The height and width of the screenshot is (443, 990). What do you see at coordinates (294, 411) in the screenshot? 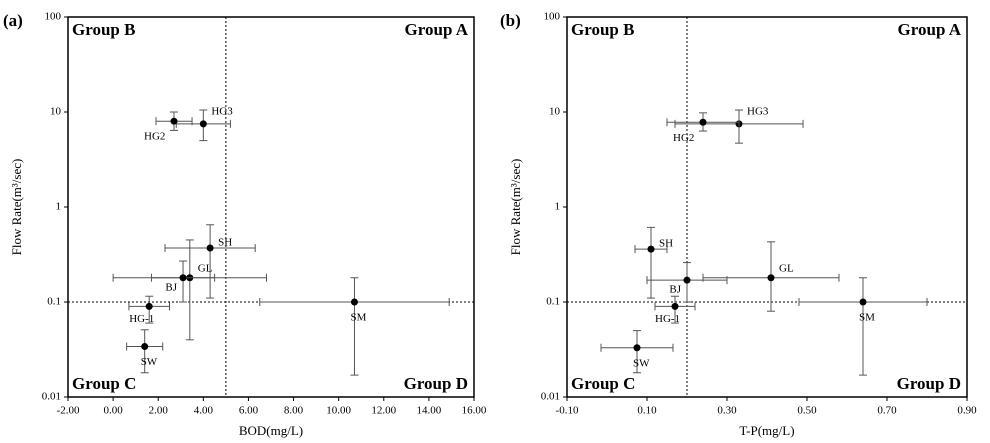
I see `x-tick-label: 8.00` at bounding box center [294, 411].